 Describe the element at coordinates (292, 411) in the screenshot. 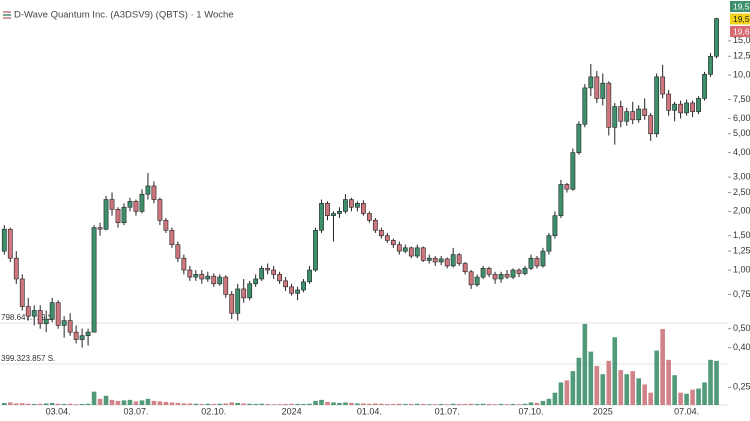

I see `x-tick-label: 2024` at that location.